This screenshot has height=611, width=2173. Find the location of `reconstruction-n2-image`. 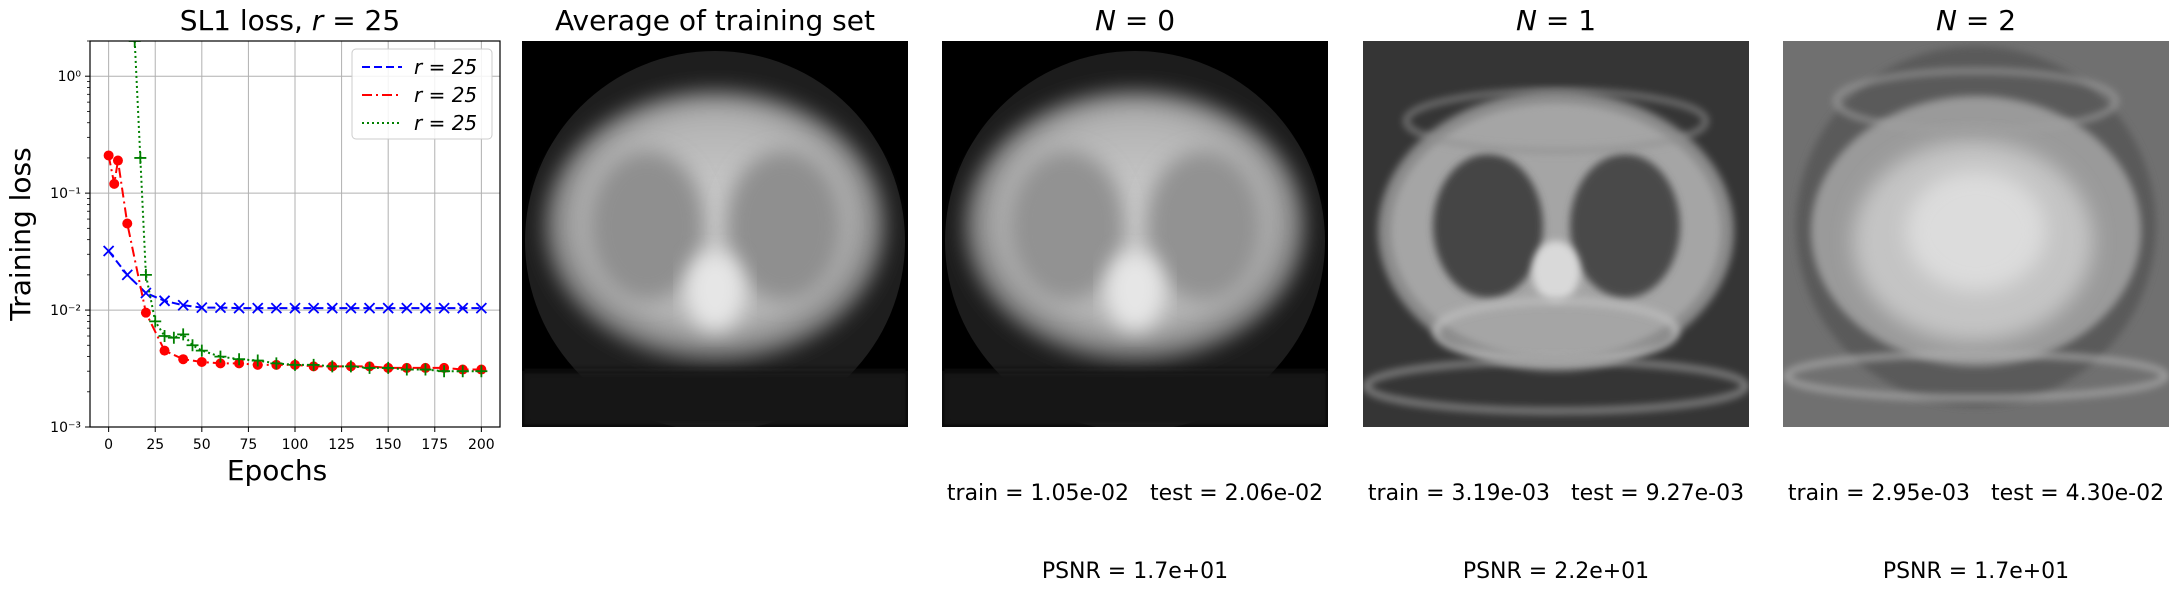

reconstruction-n2-image is located at coordinates (1976, 234).